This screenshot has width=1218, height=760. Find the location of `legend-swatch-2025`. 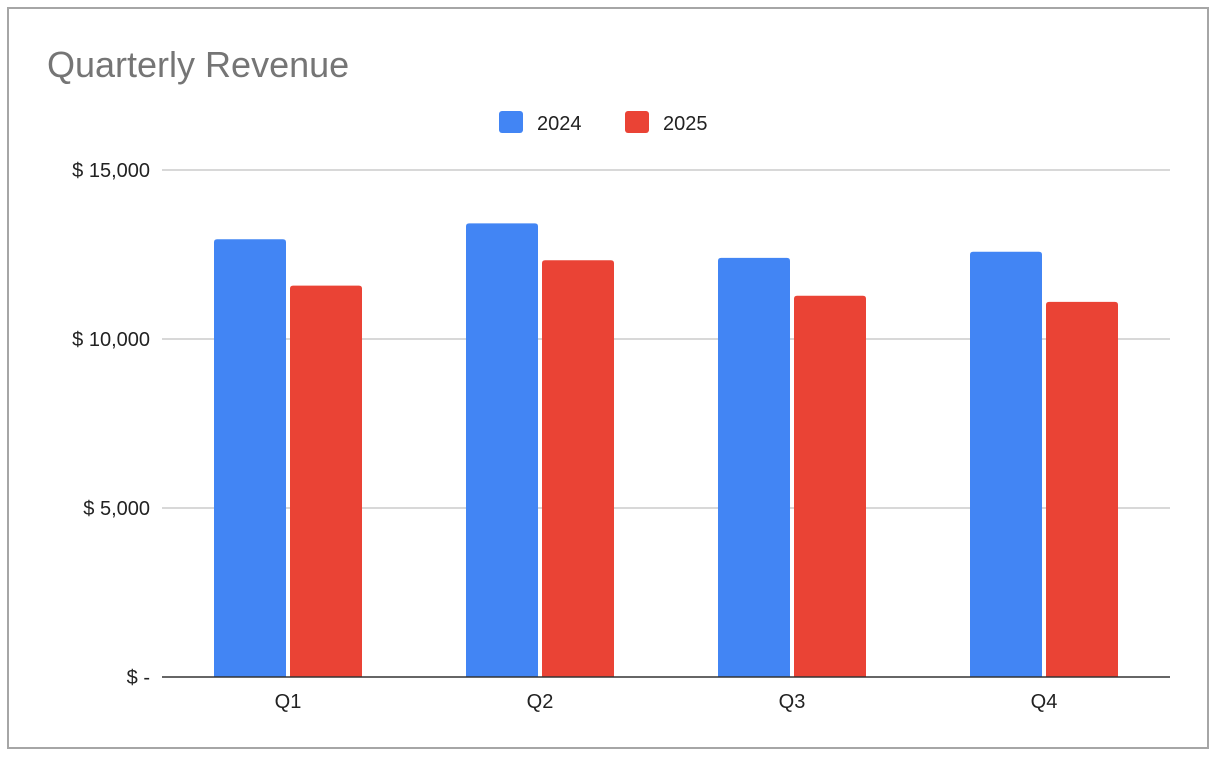

legend-swatch-2025 is located at coordinates (637, 122).